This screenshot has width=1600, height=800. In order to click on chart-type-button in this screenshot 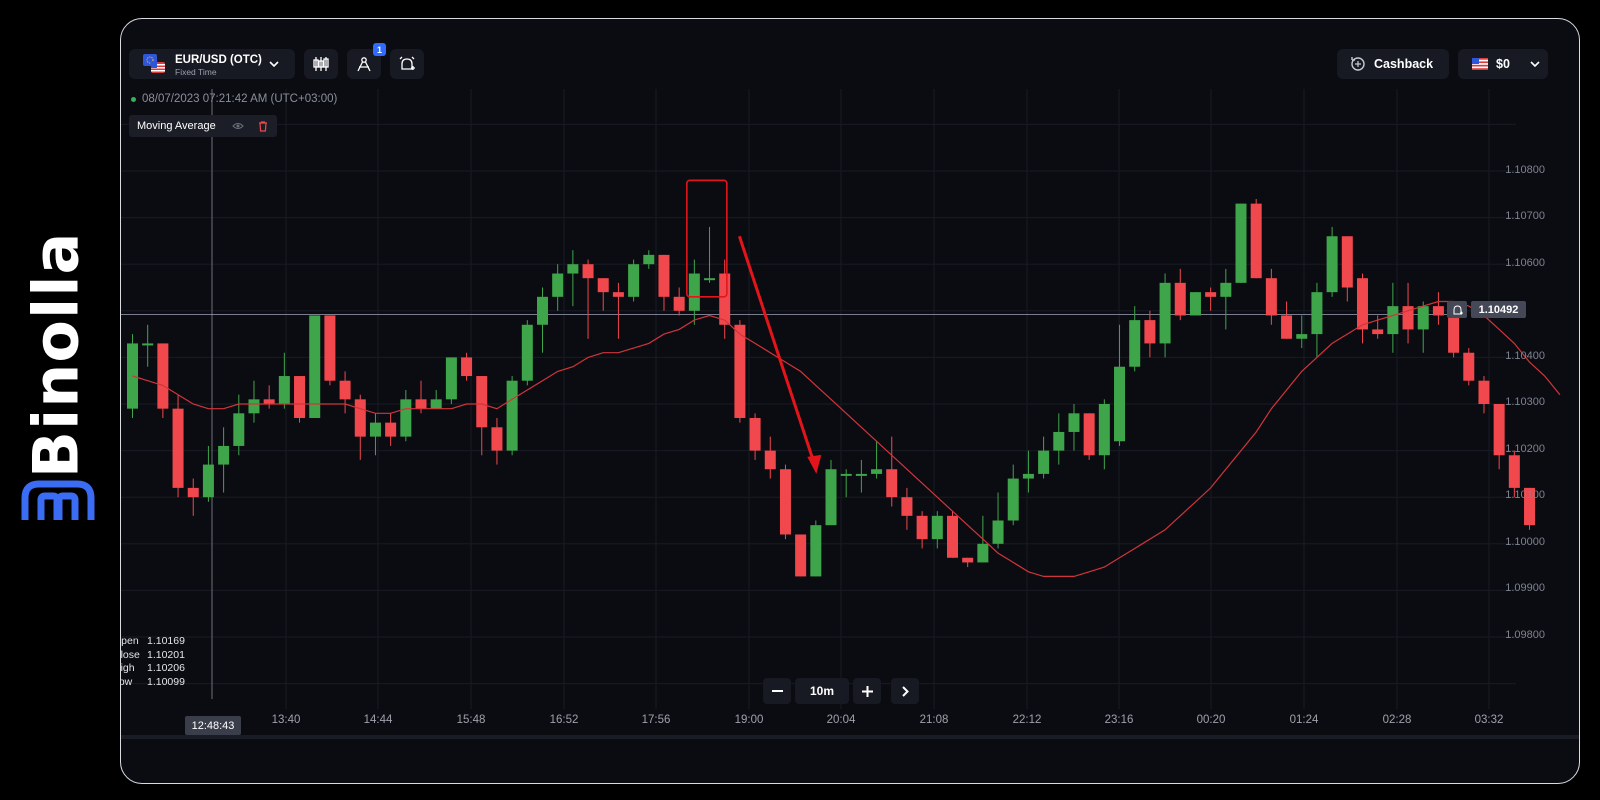, I will do `click(321, 64)`.